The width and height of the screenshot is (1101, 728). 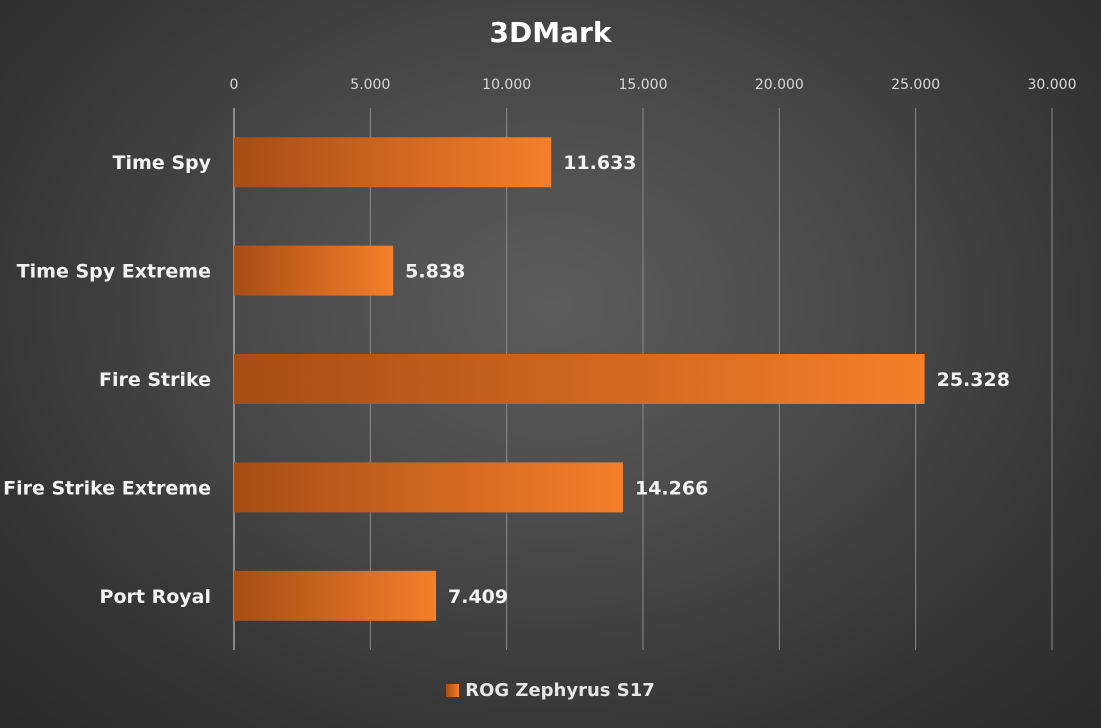 I want to click on x-tick-label: 30.000, so click(x=1052, y=85).